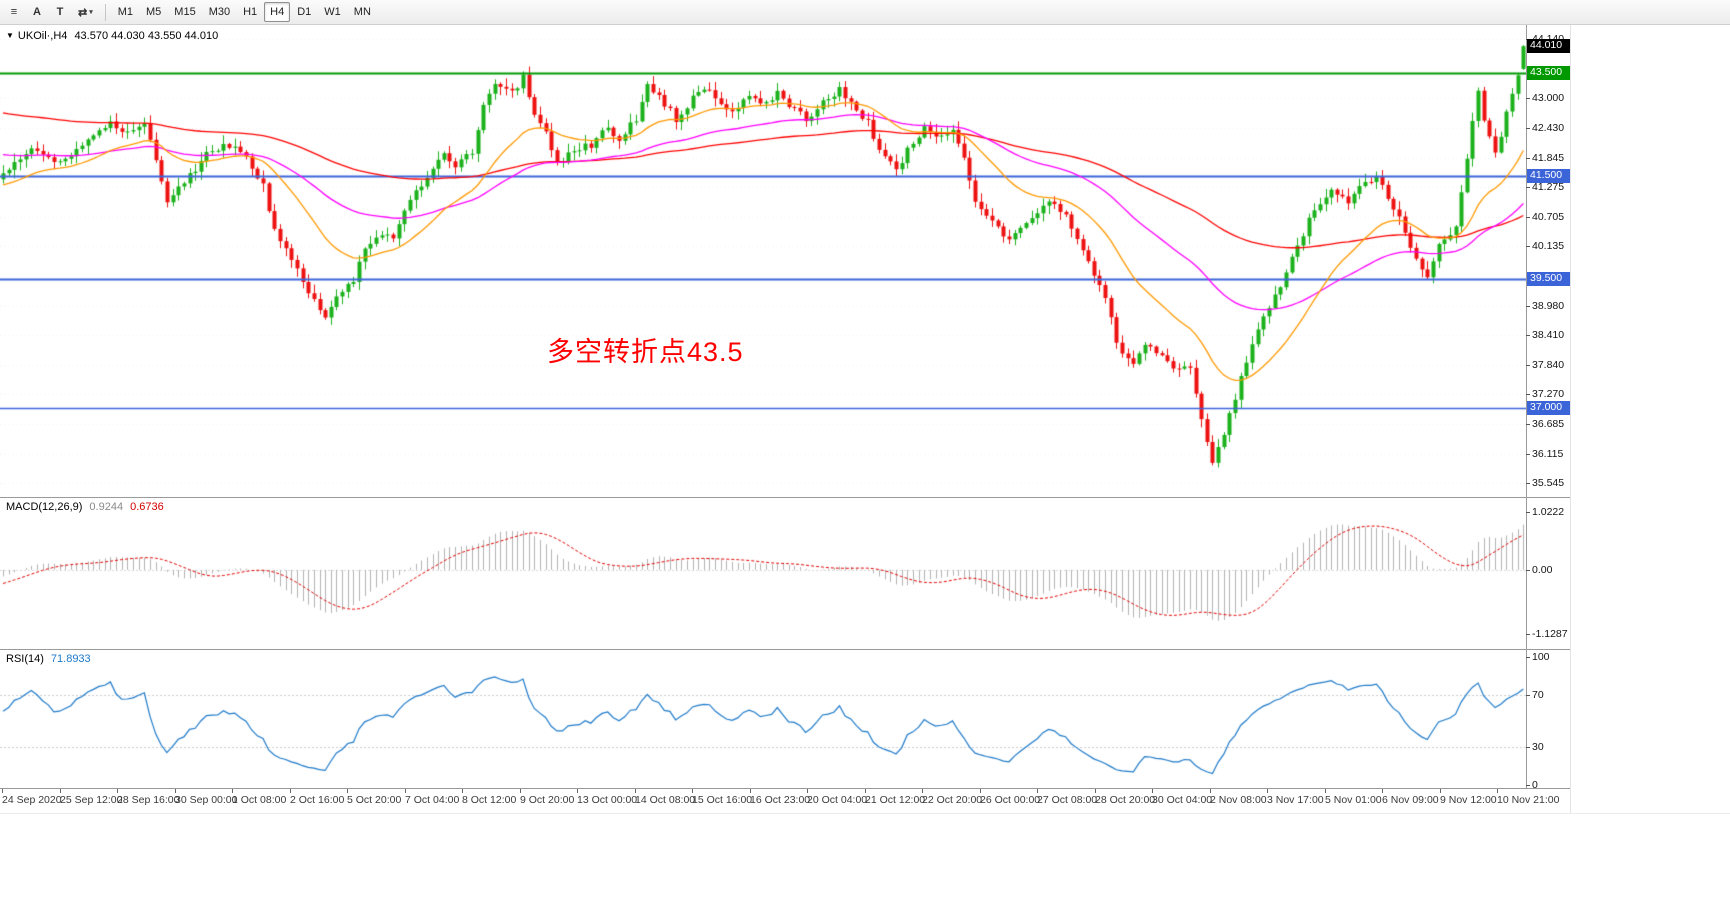 This screenshot has height=897, width=1730. What do you see at coordinates (91, 12) in the screenshot?
I see `dropdown-caret-icon: ▾` at bounding box center [91, 12].